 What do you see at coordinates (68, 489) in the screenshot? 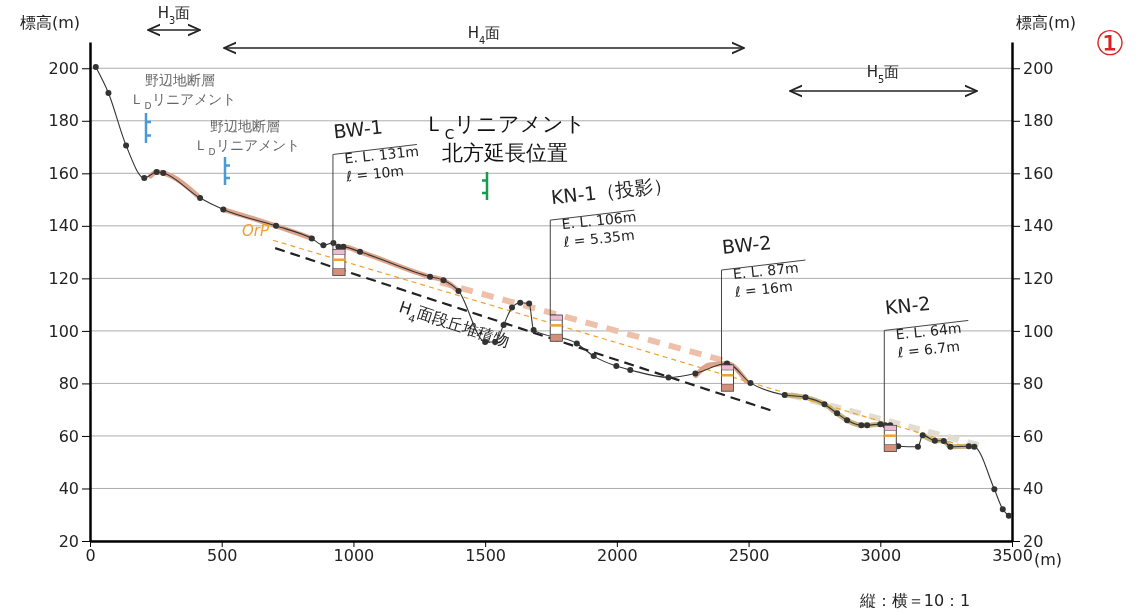
I see `y-tick-label: 40` at bounding box center [68, 489].